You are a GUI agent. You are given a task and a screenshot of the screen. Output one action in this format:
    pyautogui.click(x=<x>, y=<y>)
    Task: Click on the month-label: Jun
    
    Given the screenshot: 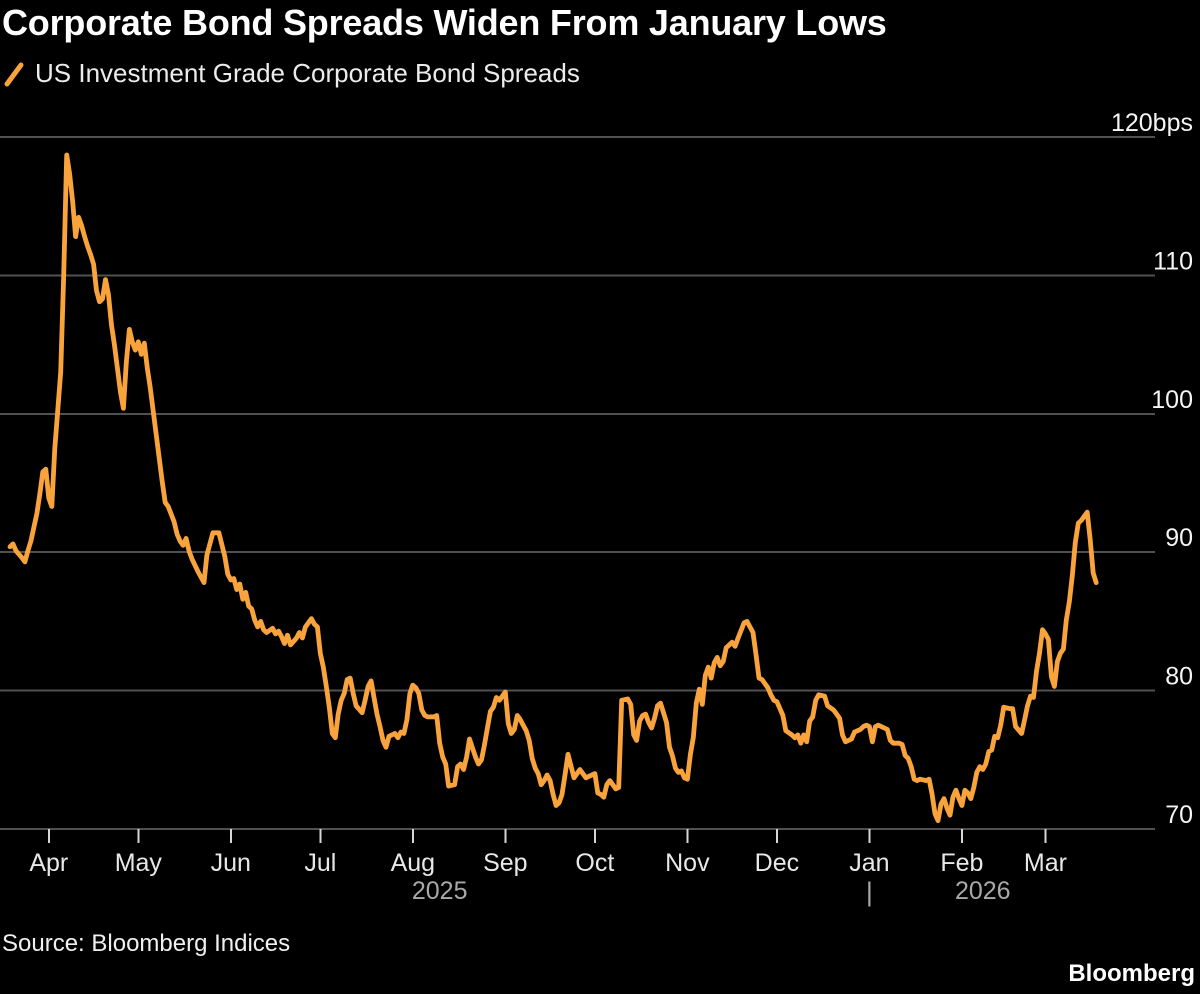 What is the action you would take?
    pyautogui.click(x=231, y=863)
    